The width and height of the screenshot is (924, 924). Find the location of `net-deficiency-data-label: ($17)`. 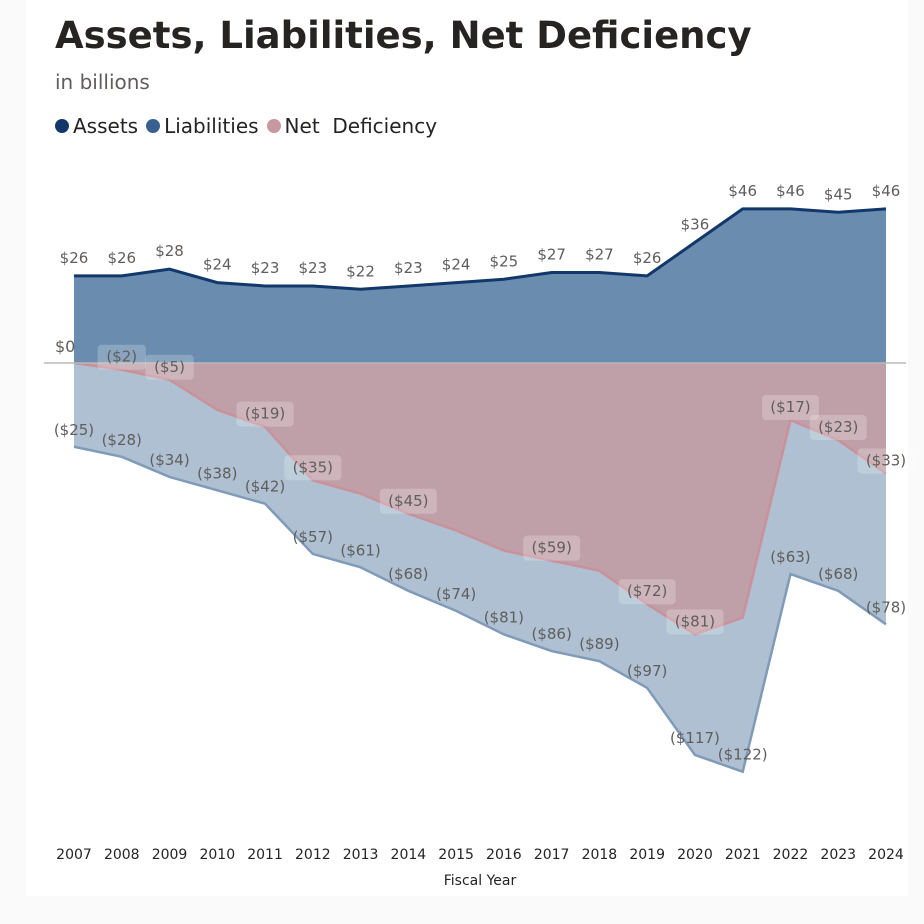

net-deficiency-data-label: ($17) is located at coordinates (790, 407).